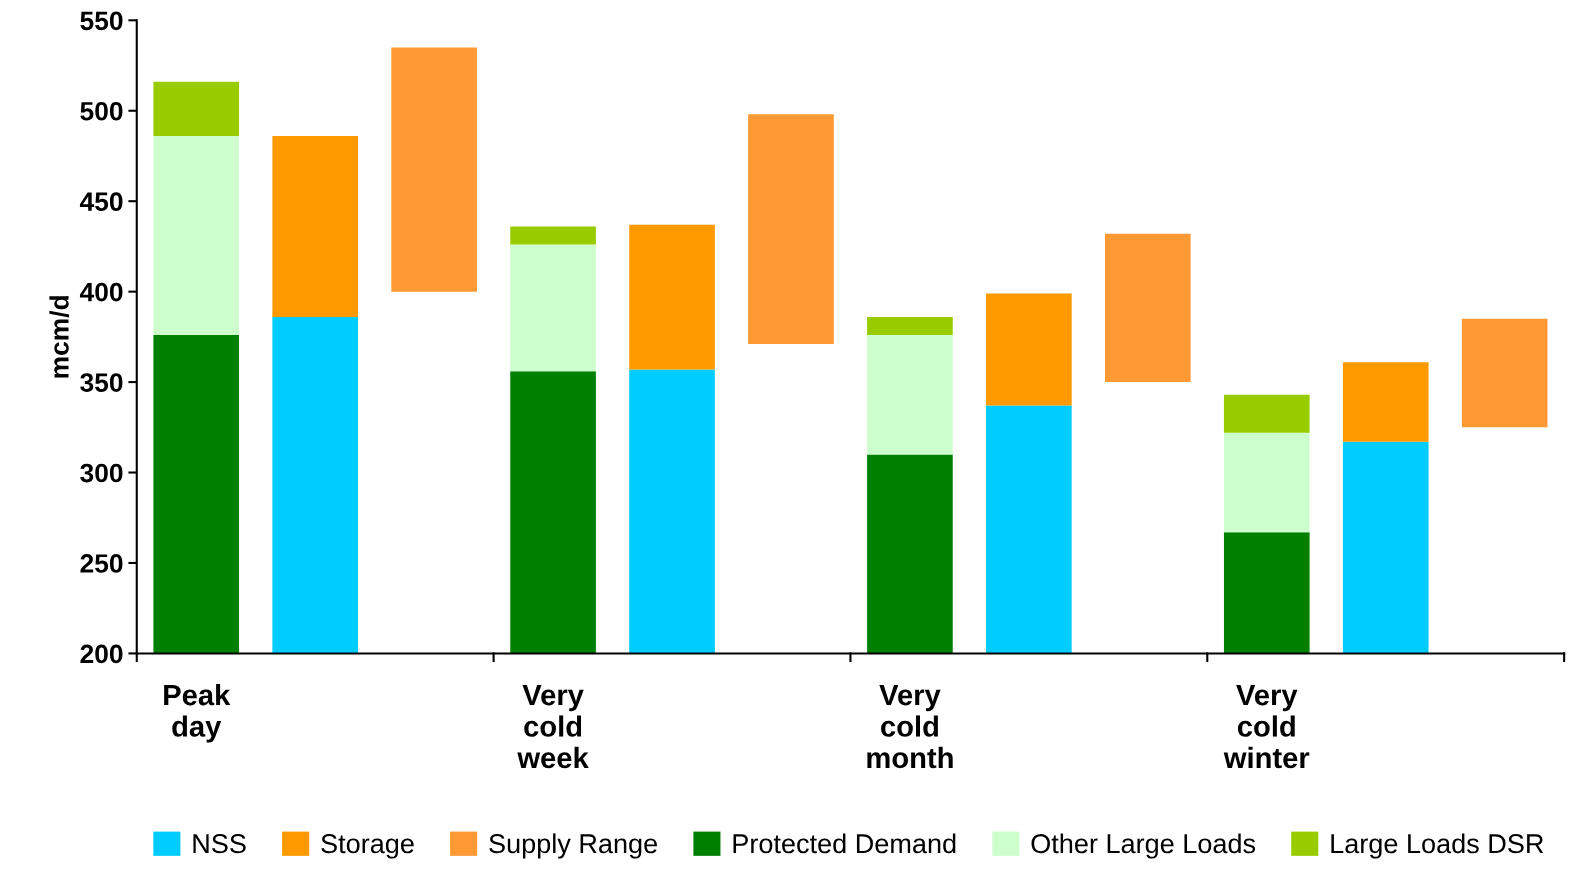 The height and width of the screenshot is (883, 1572). Describe the element at coordinates (573, 846) in the screenshot. I see `legend-label: Supply Range` at that location.